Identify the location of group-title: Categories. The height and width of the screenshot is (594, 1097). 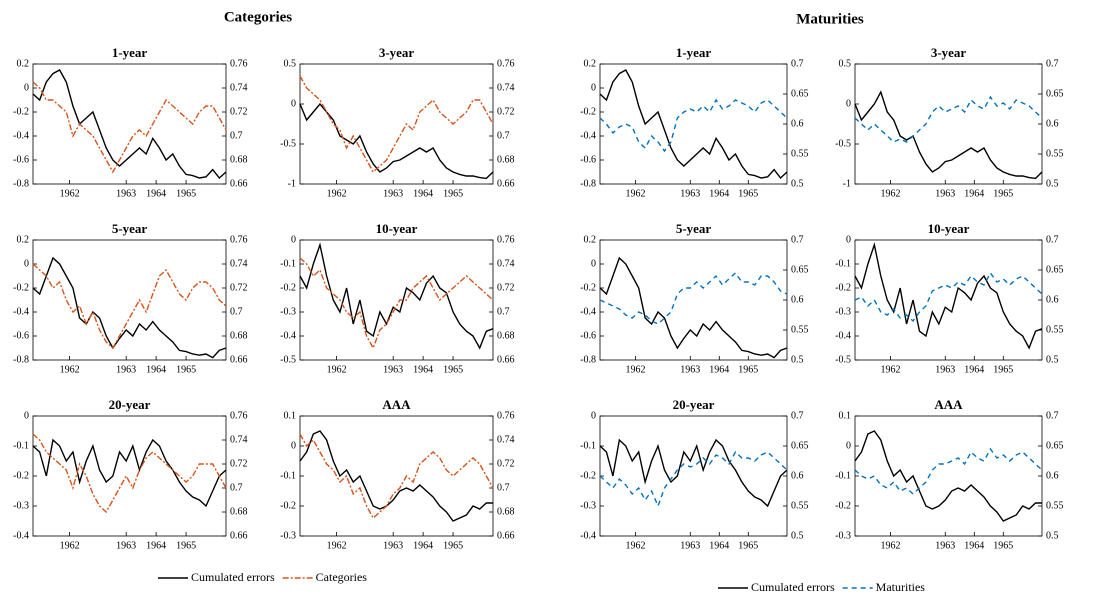
(258, 17).